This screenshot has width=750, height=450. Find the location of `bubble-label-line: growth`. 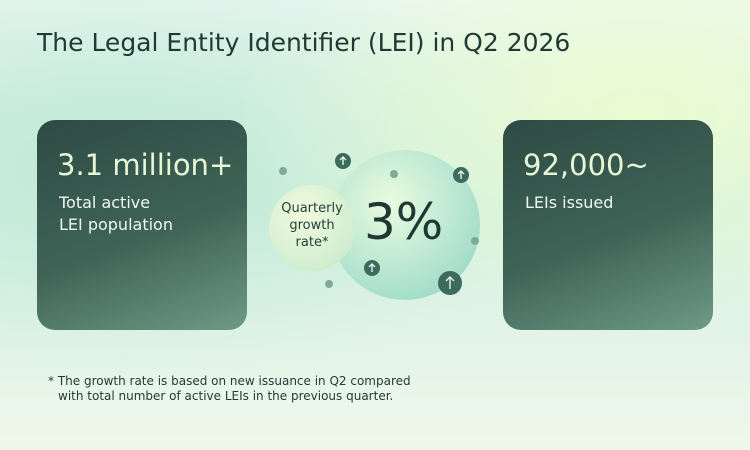

bubble-label-line: growth is located at coordinates (312, 225).